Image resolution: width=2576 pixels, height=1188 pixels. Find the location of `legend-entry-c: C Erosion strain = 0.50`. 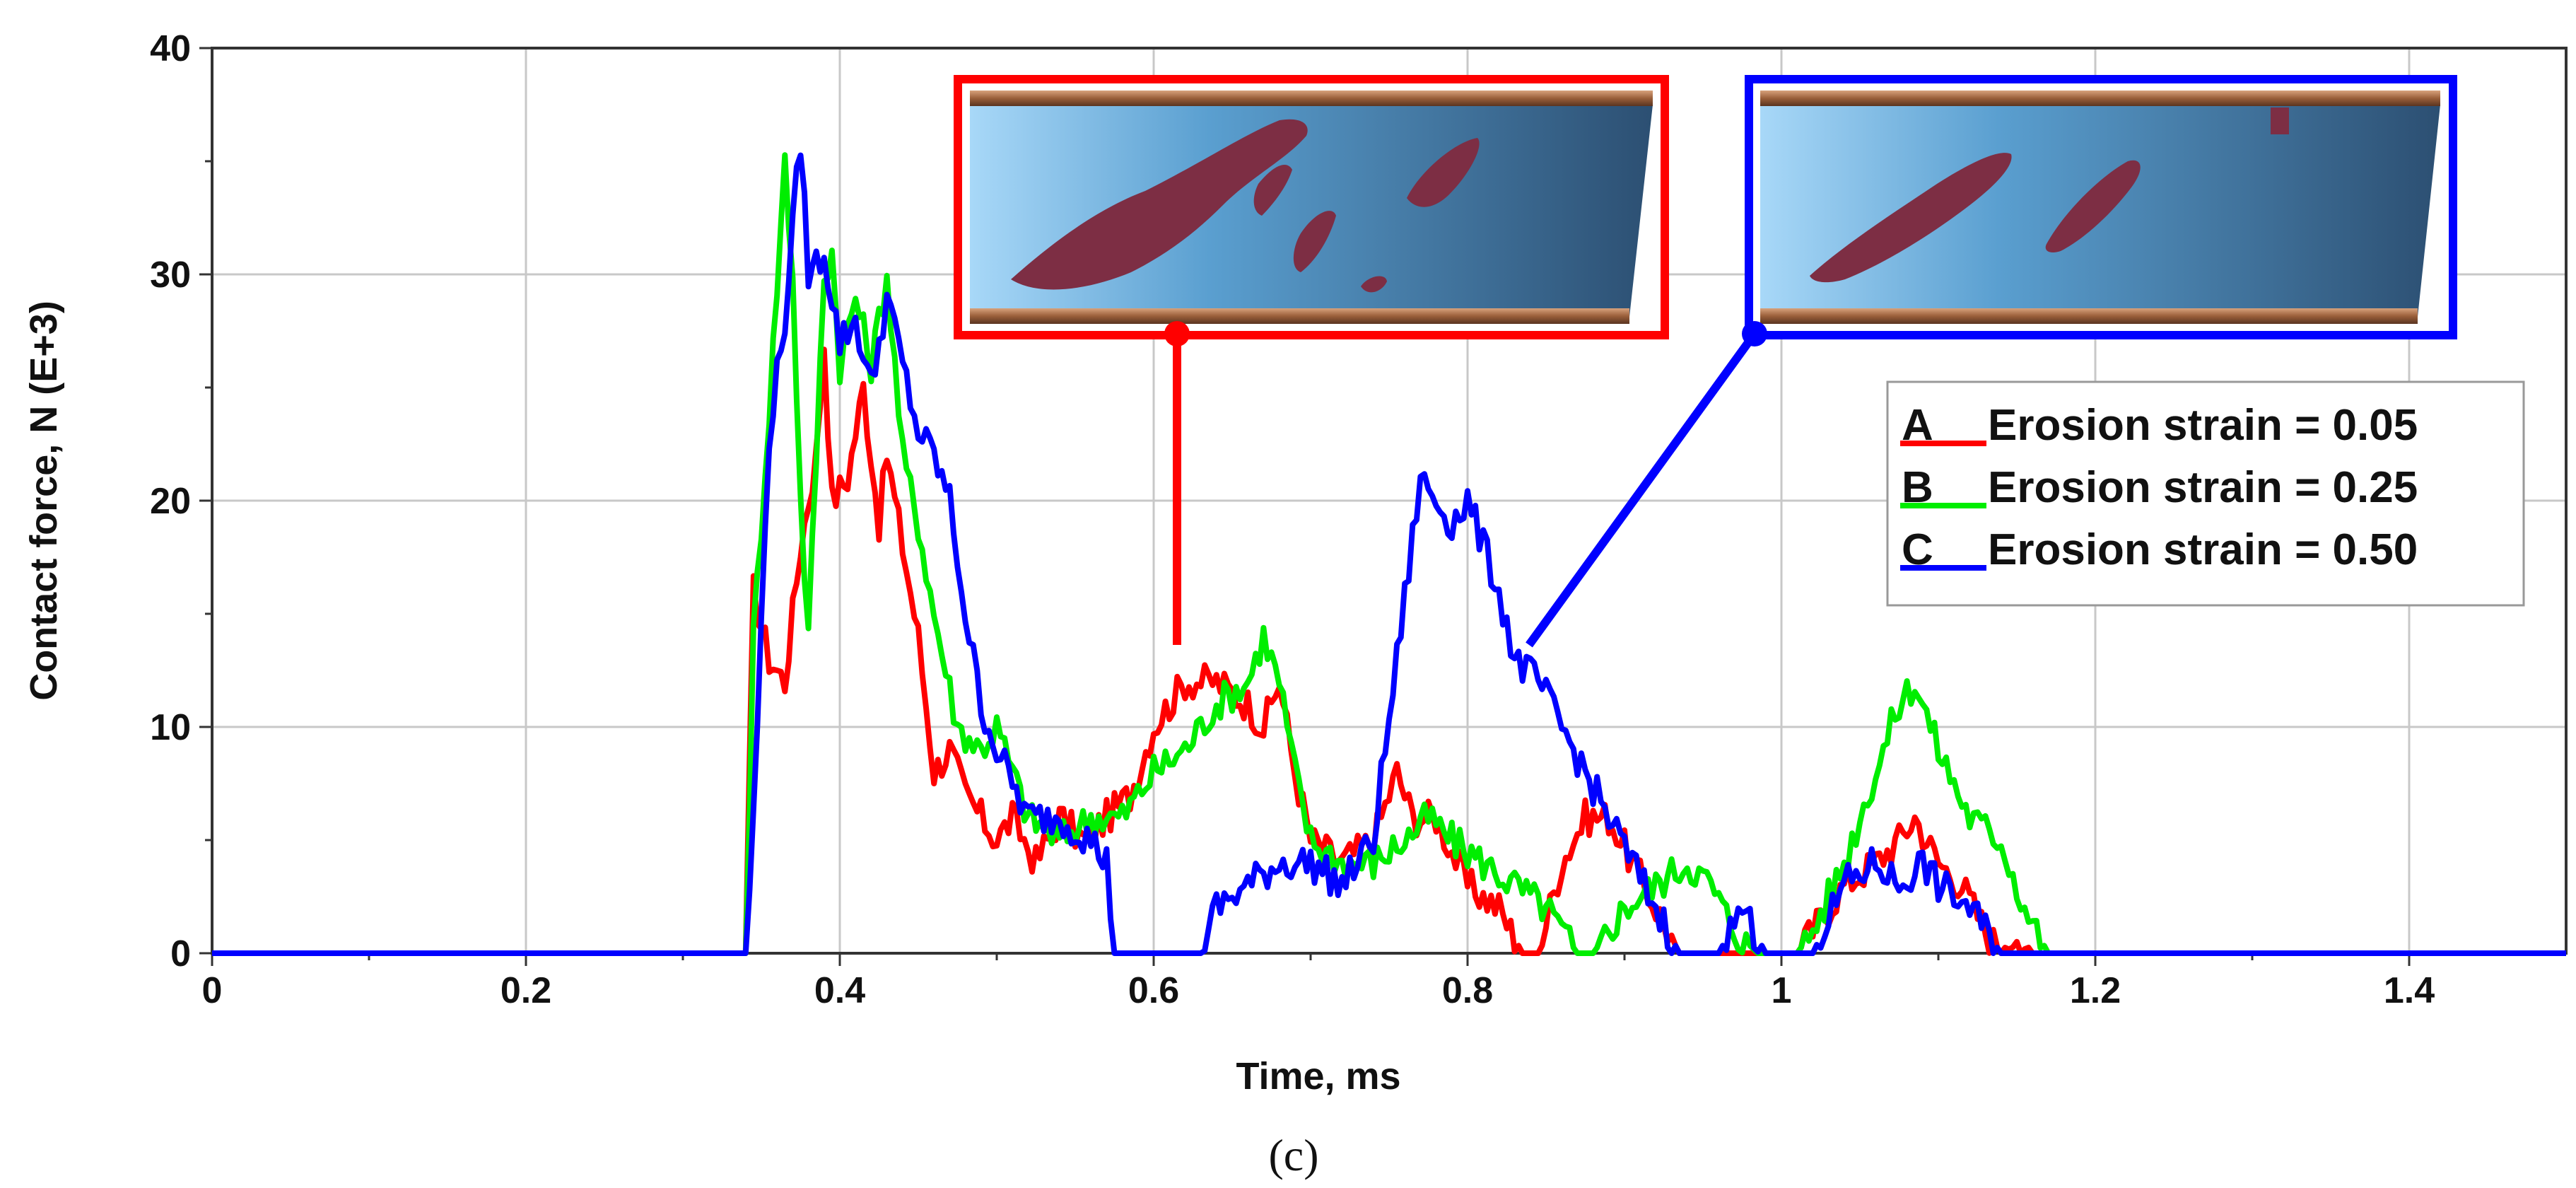

legend-entry-c: C Erosion strain = 0.50 is located at coordinates (2159, 549).